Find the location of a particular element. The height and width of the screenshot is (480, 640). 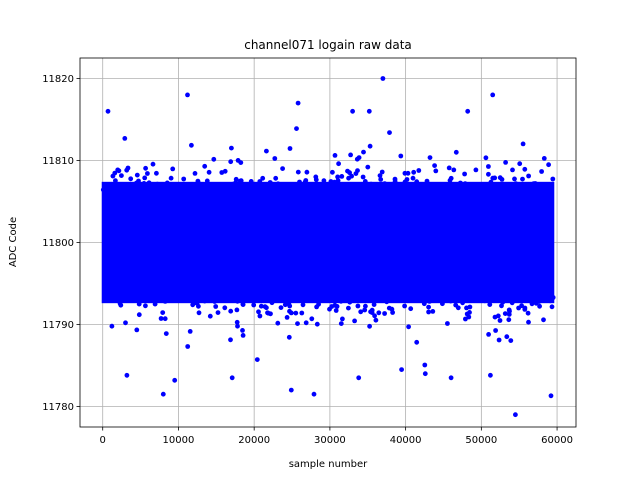

x-tick-label: 30000 is located at coordinates (330, 440).